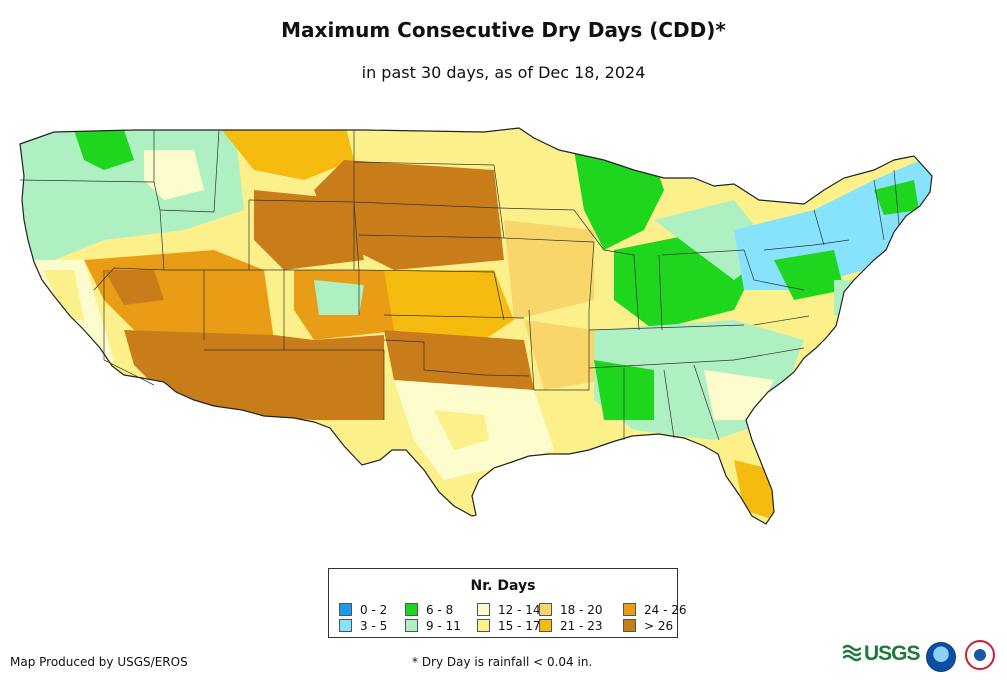 This screenshot has height=691, width=1007. What do you see at coordinates (443, 626) in the screenshot?
I see `legend-label: 9 - 11` at bounding box center [443, 626].